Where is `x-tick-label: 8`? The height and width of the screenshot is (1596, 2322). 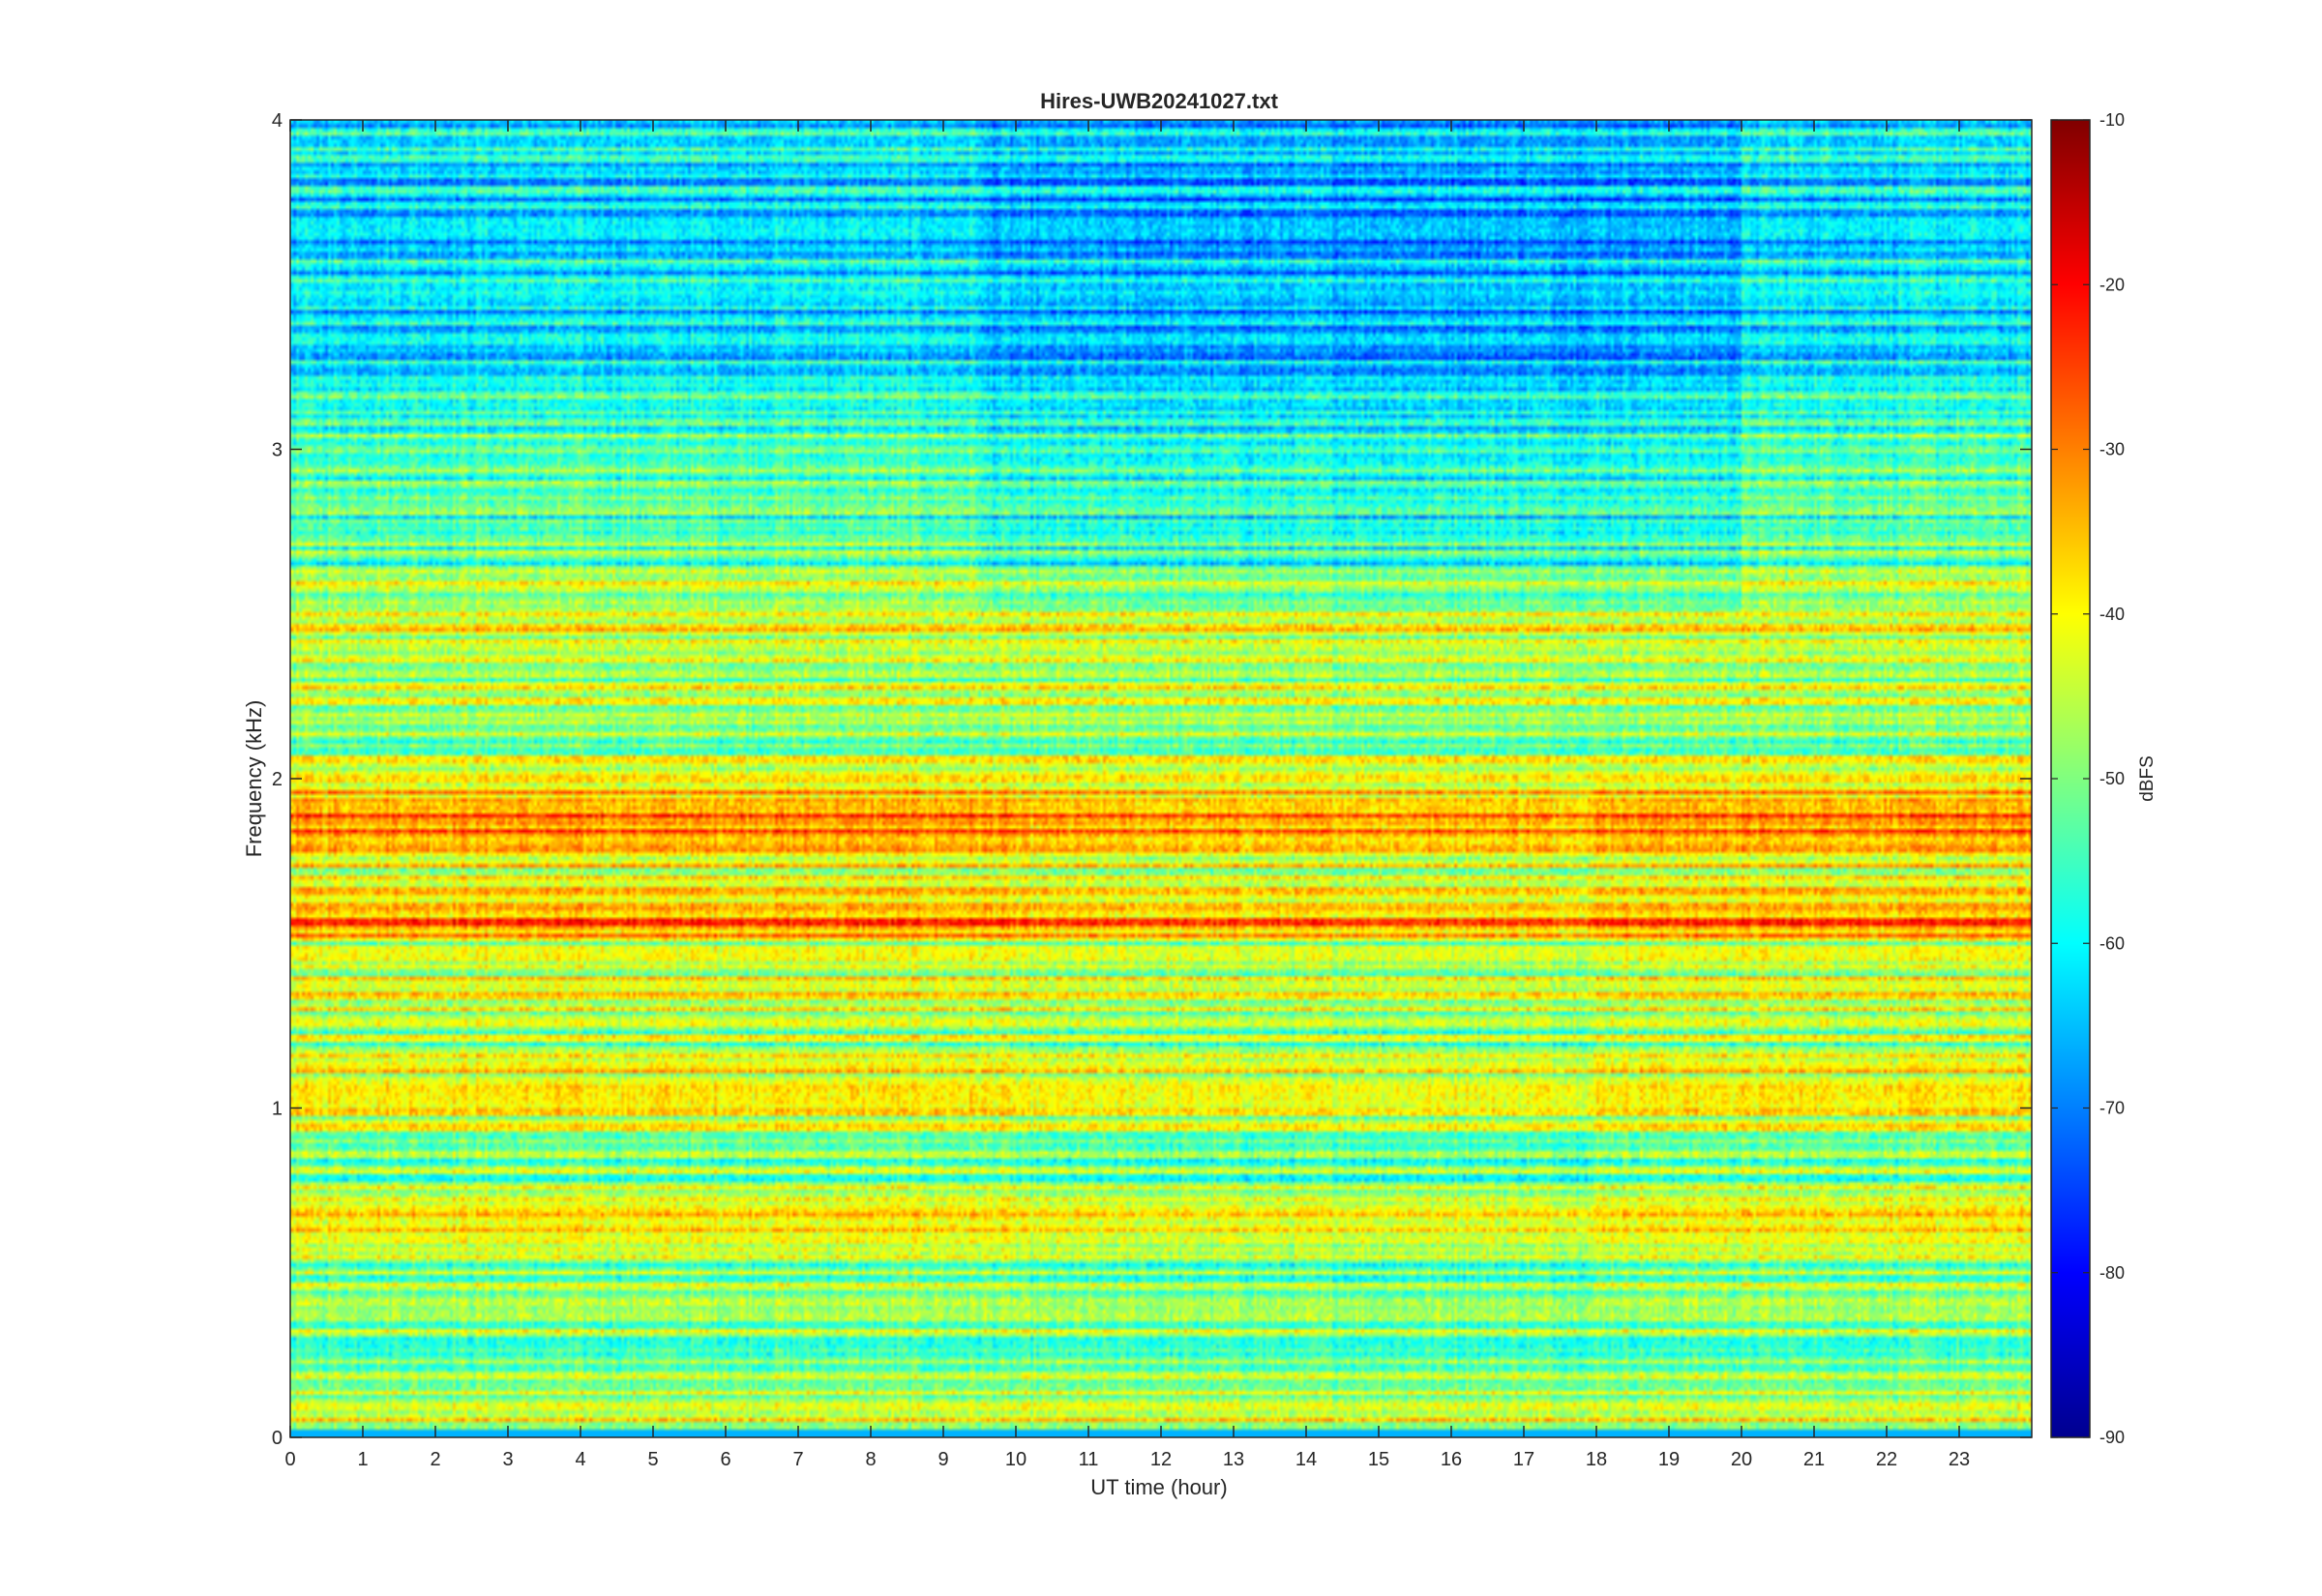
x-tick-label: 8 is located at coordinates (870, 1459).